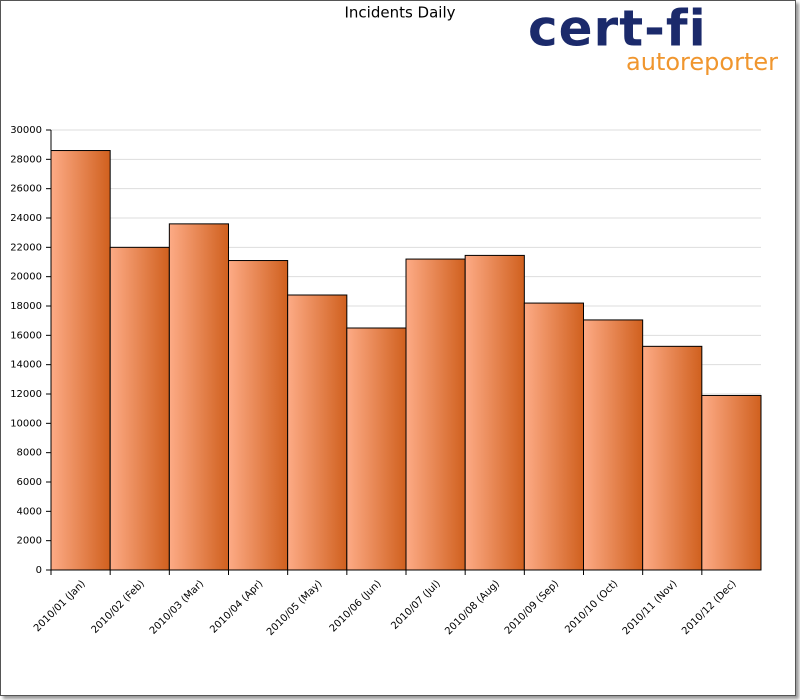 This screenshot has height=700, width=800. Describe the element at coordinates (26, 335) in the screenshot. I see `y-tick-label: 16000` at that location.